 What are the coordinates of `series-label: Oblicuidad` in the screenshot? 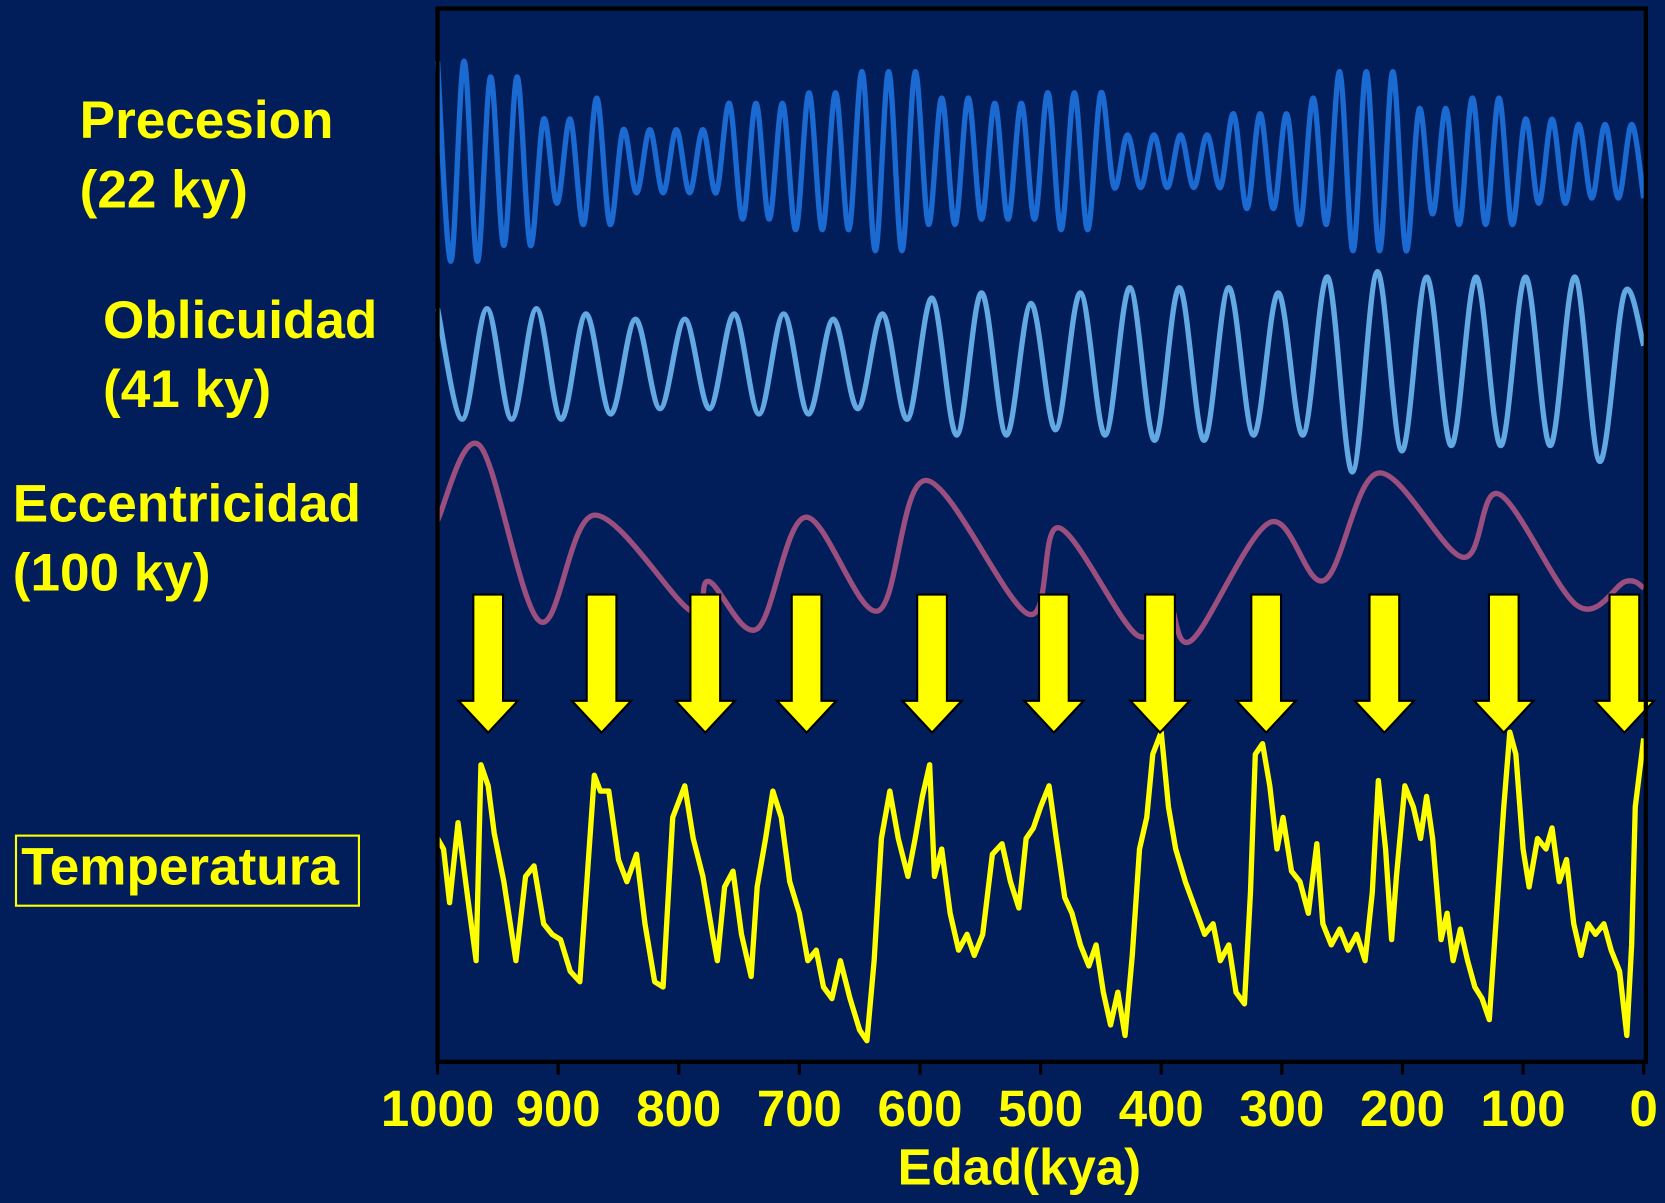 It's located at (240, 320).